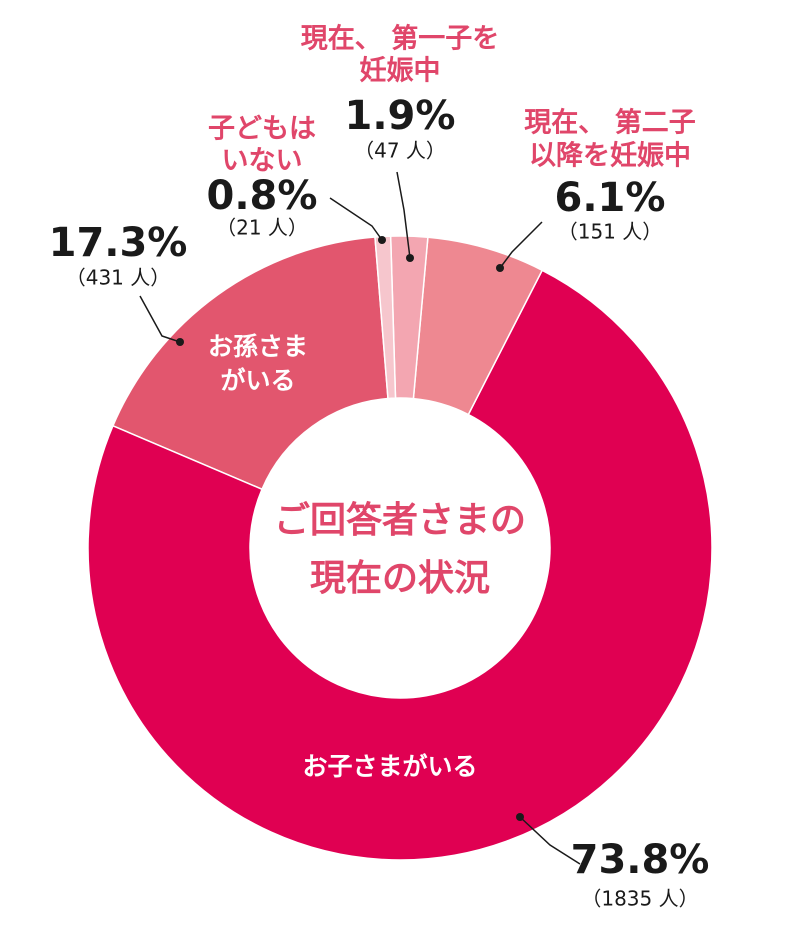 This screenshot has height=940, width=788. I want to click on slice-label: いない, so click(262, 161).